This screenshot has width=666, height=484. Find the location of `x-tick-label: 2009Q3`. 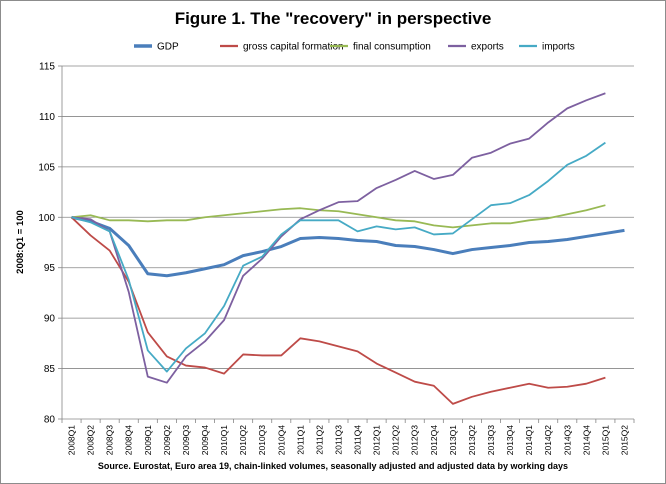

x-tick-label: 2009Q3 is located at coordinates (186, 440).